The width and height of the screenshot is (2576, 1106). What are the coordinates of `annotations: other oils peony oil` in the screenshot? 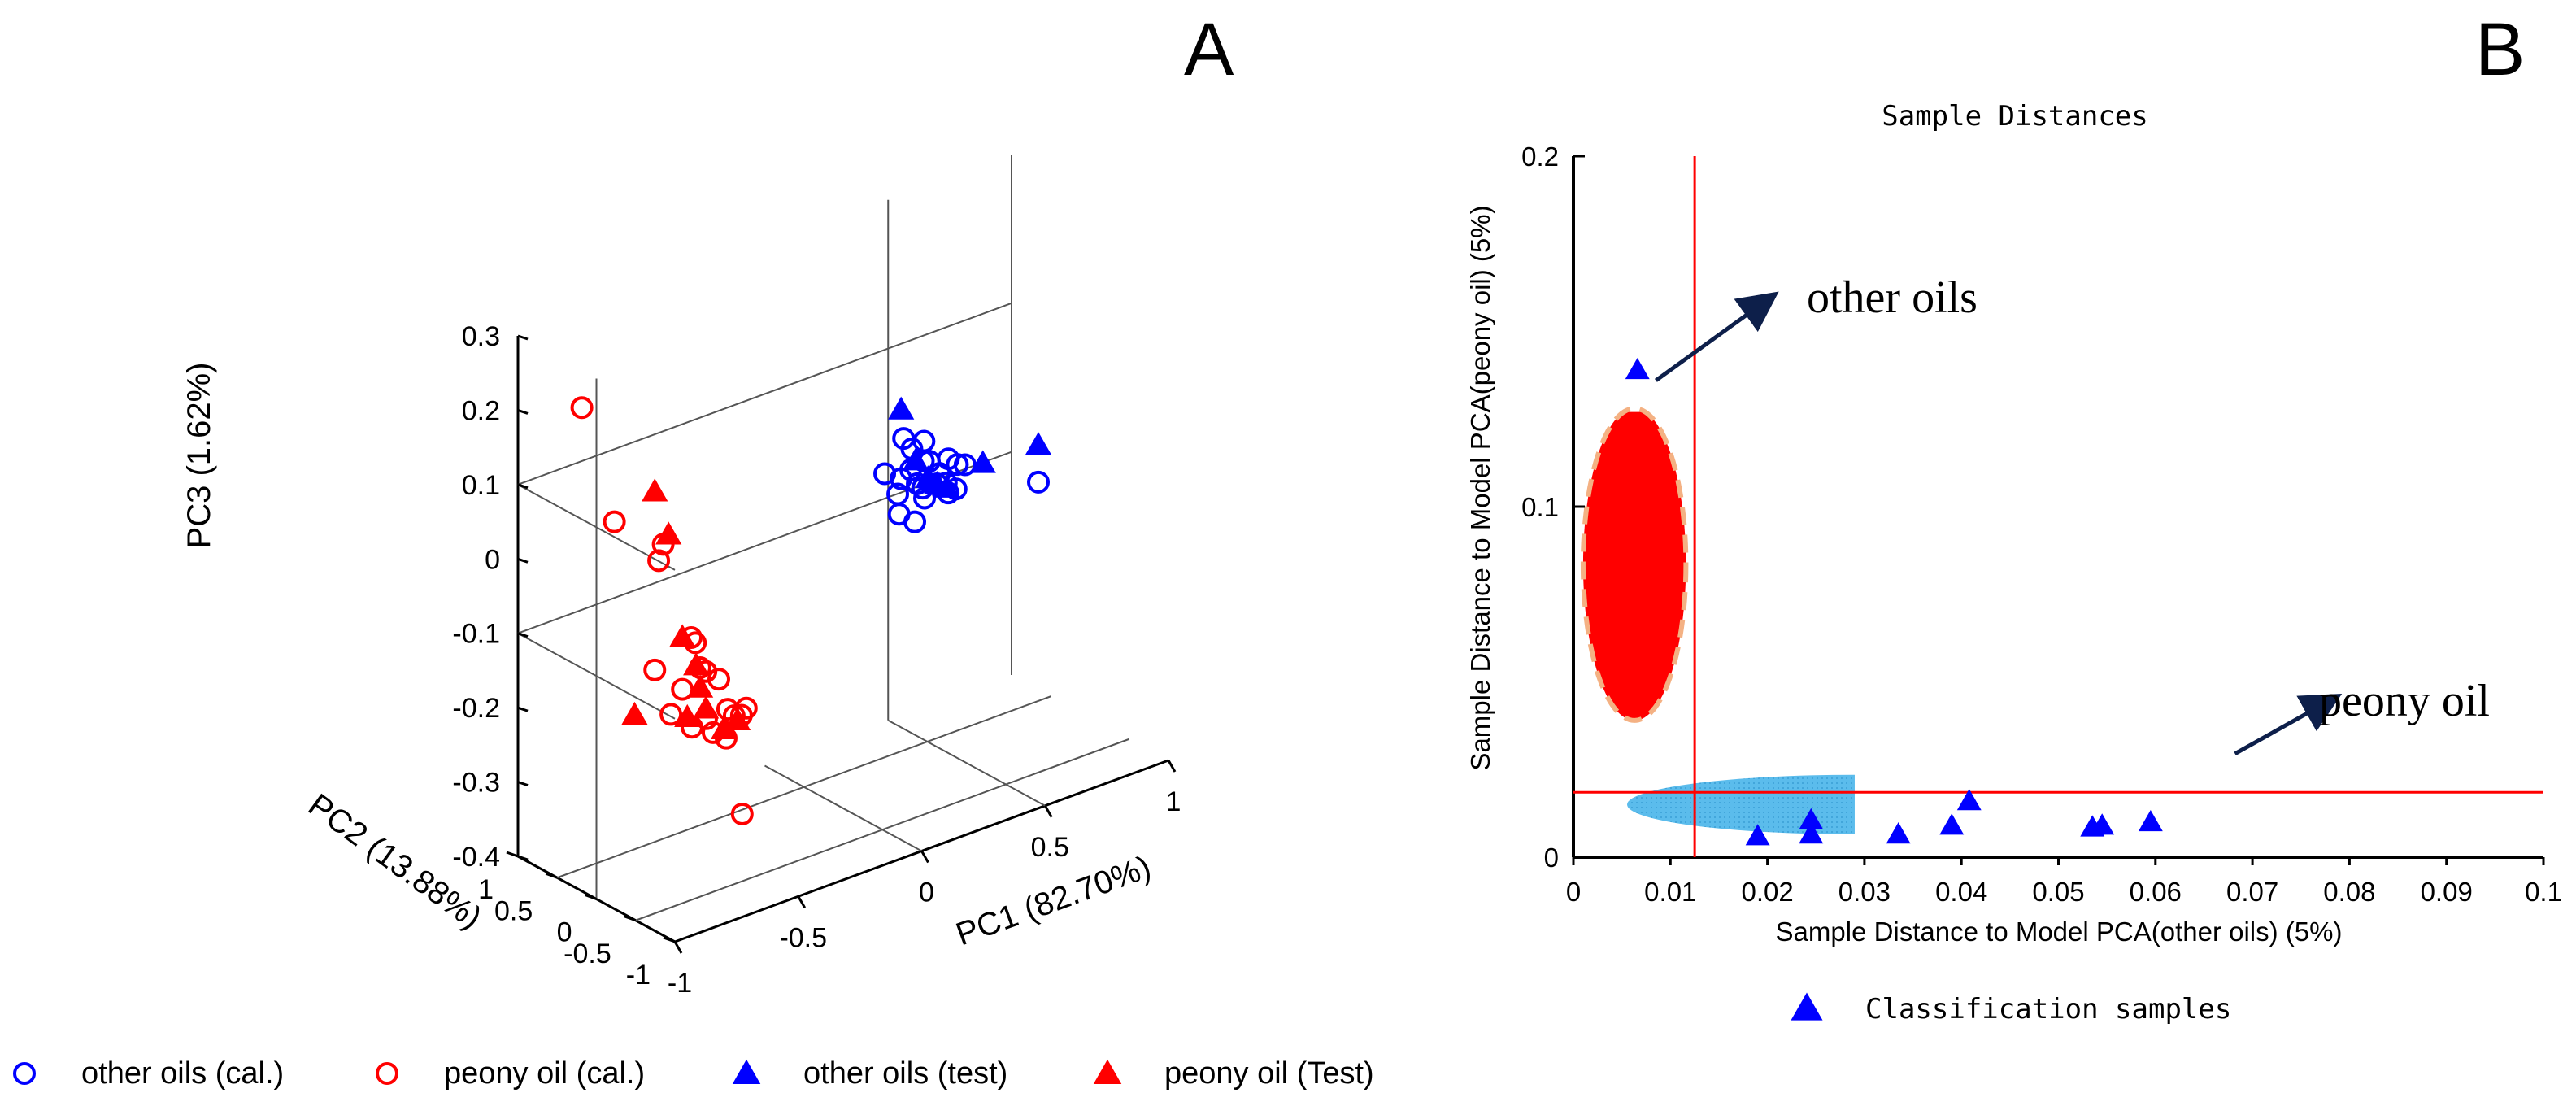 It's located at (2072, 514).